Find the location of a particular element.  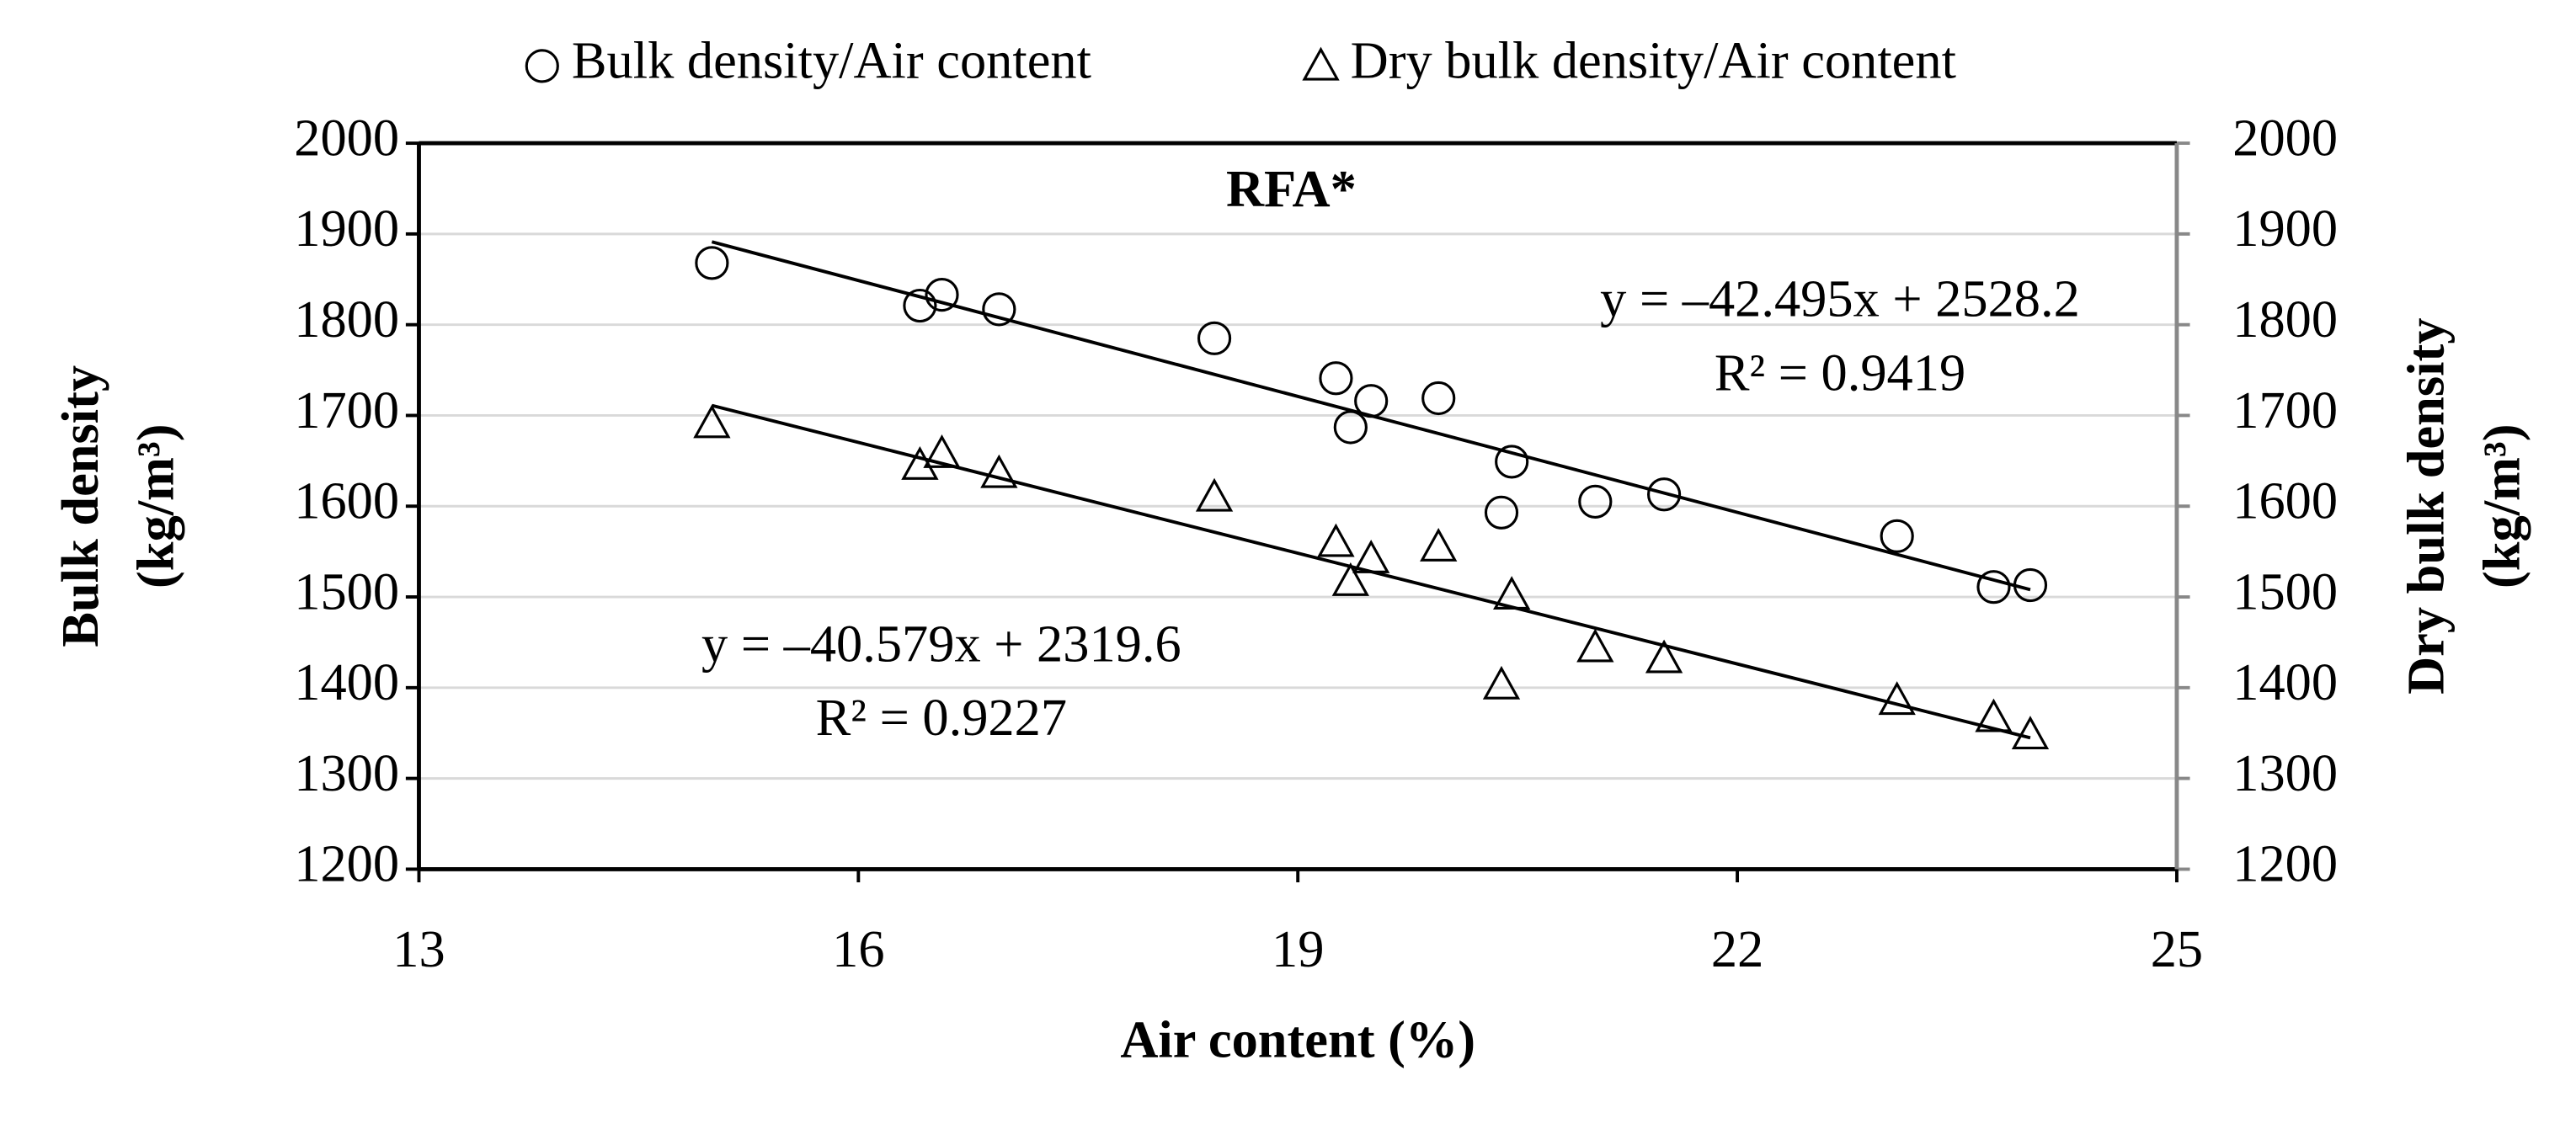

y2-tick-label: 1400 is located at coordinates (2285, 681).